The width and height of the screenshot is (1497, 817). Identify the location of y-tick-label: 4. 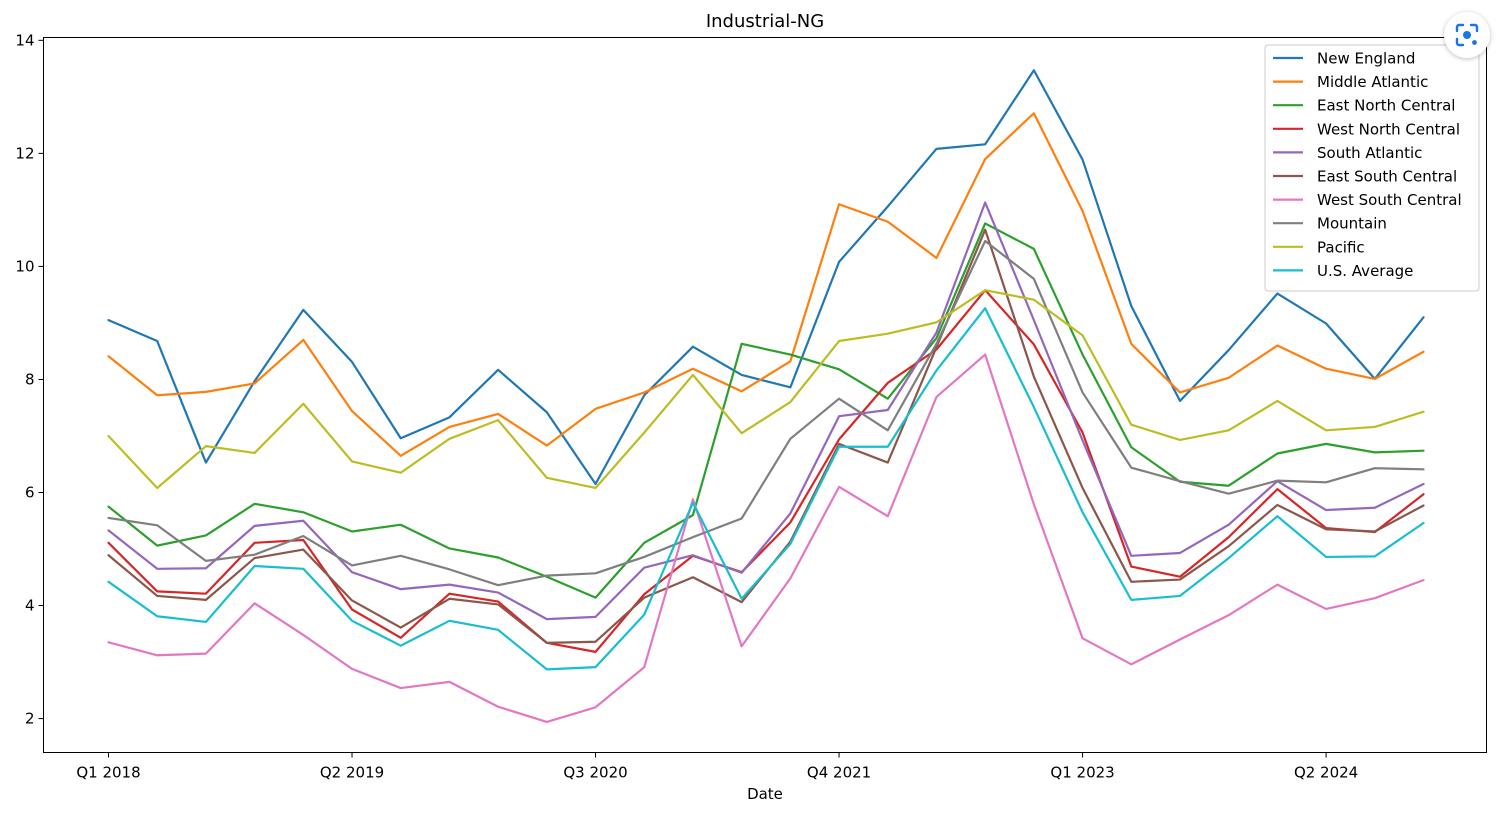
(30, 606).